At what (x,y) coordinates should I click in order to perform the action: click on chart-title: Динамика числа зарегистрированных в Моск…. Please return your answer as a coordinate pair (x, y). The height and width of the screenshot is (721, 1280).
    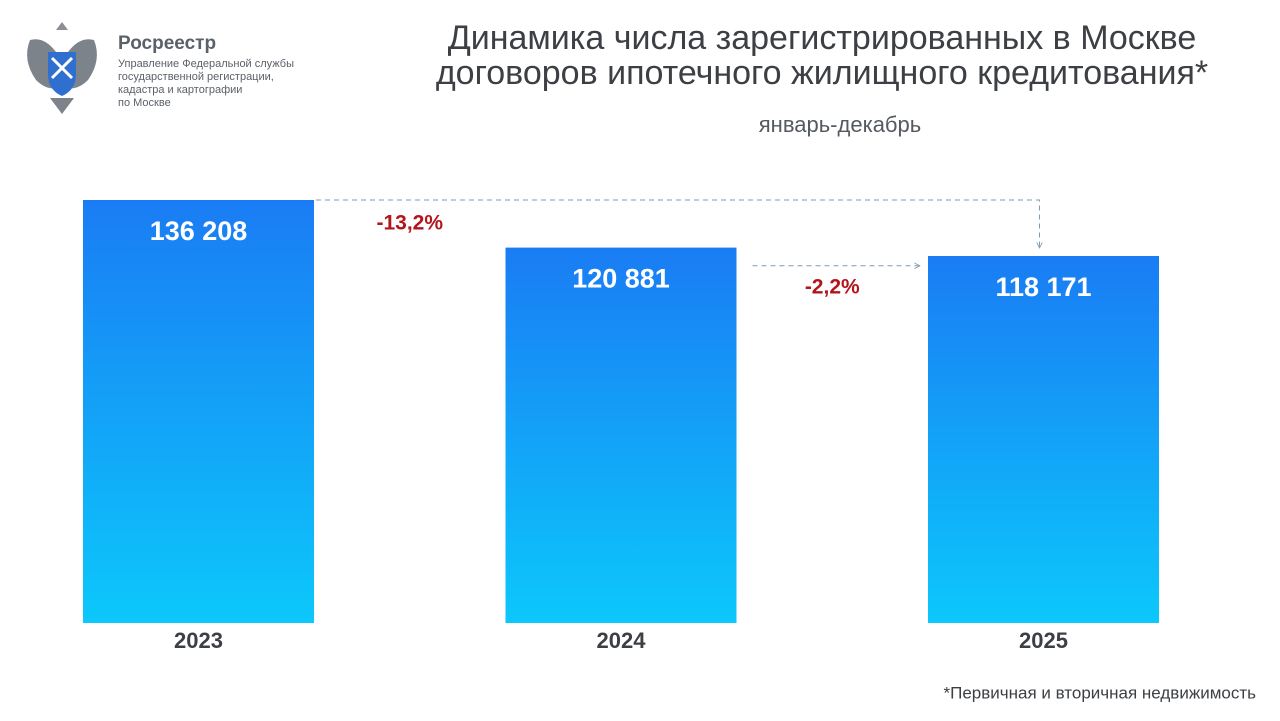
    Looking at the image, I should click on (822, 38).